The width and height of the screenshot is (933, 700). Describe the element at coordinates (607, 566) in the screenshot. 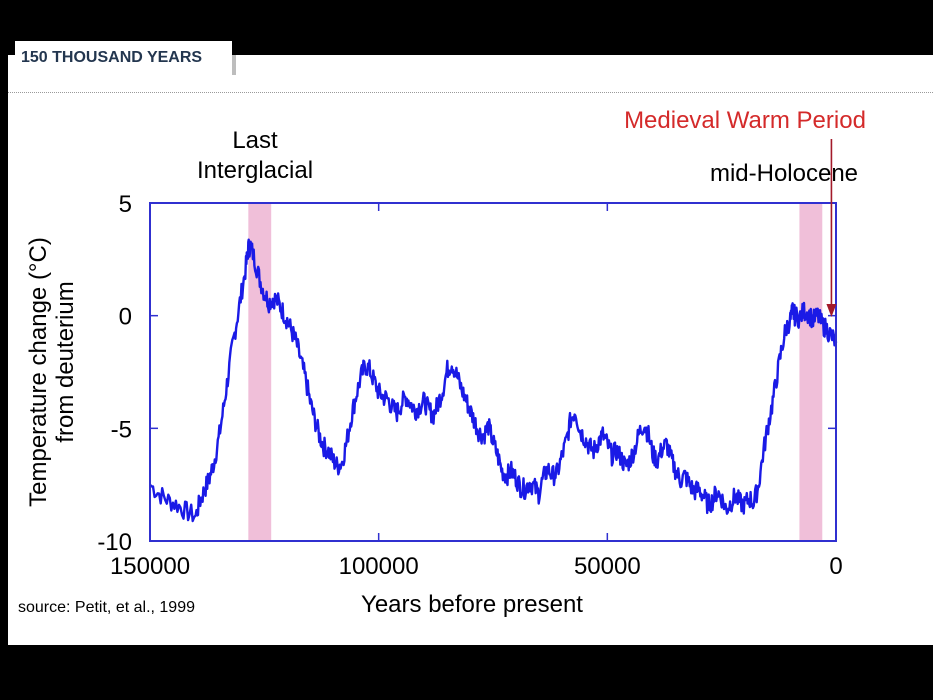

I see `x-tick-label: 50000` at that location.